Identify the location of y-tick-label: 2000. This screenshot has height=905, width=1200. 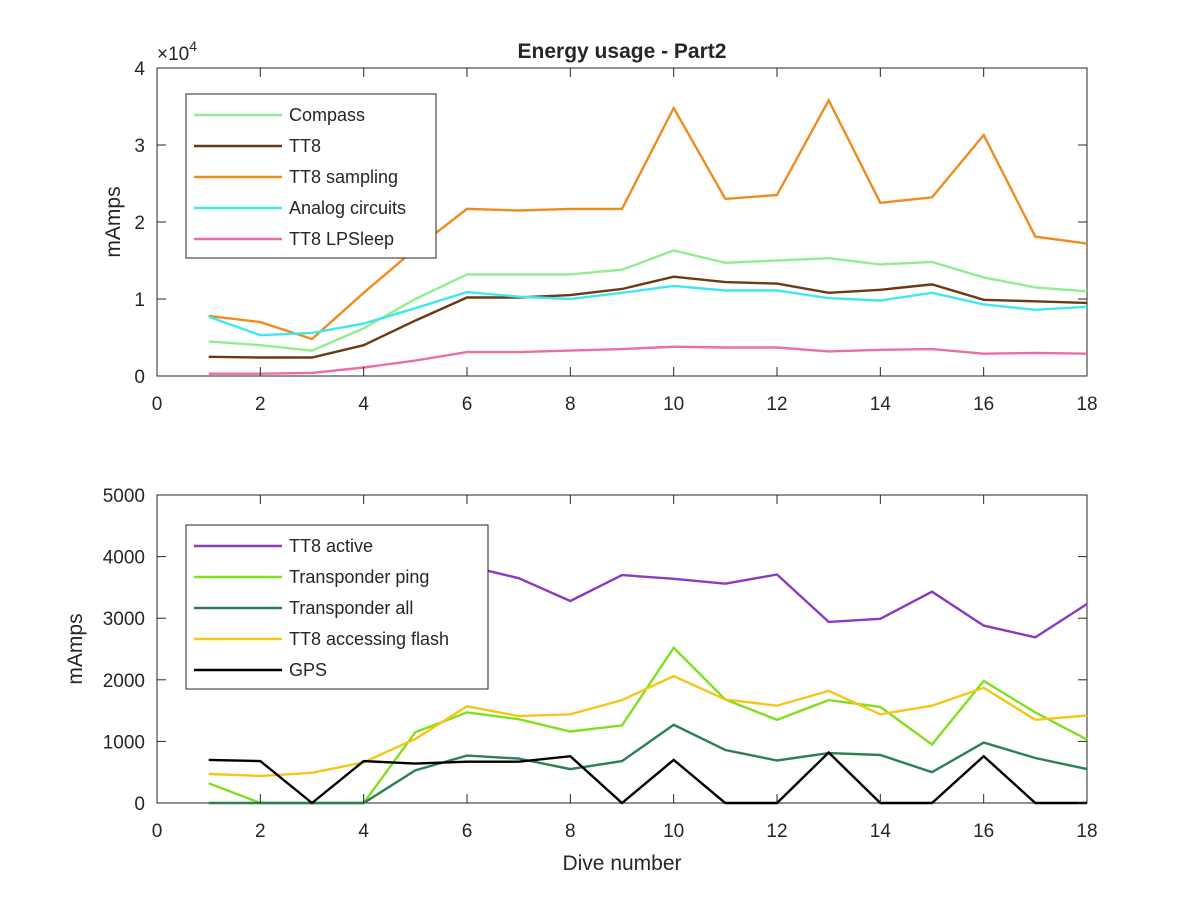
(124, 681).